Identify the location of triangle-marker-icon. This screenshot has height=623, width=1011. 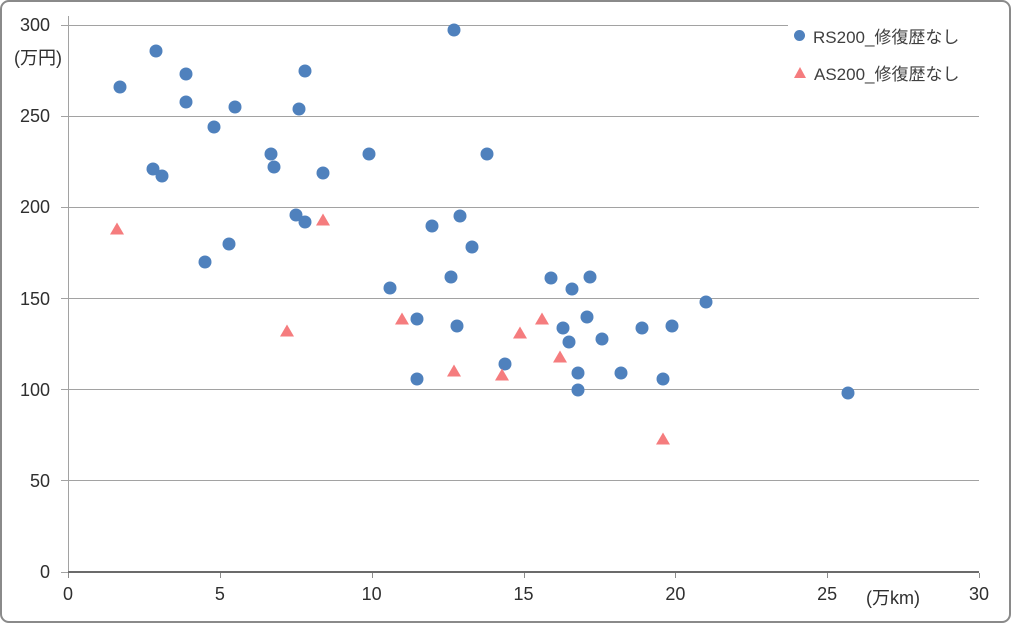
(800, 72).